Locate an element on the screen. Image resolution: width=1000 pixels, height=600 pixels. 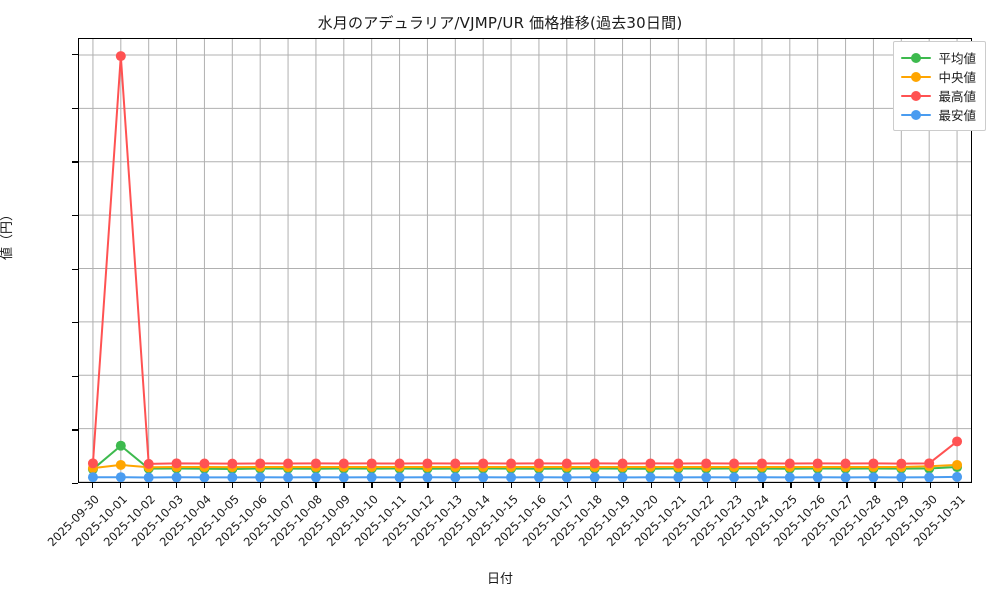
legend-label: 中央値 is located at coordinates (957, 77).